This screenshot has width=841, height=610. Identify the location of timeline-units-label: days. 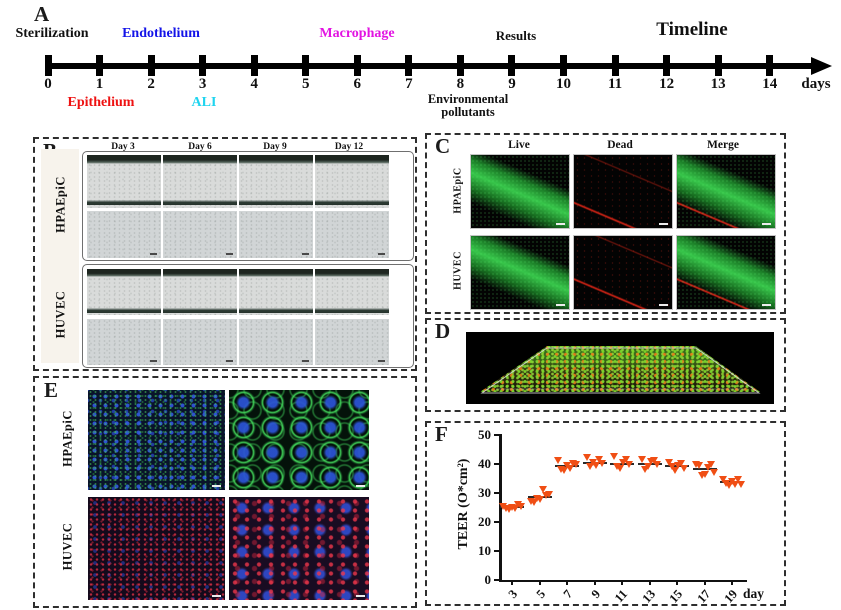
(816, 84).